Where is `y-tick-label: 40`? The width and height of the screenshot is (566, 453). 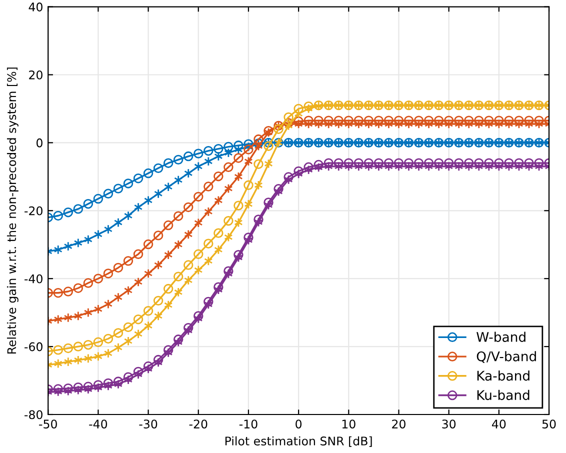 y-tick-label: 40 is located at coordinates (35, 7).